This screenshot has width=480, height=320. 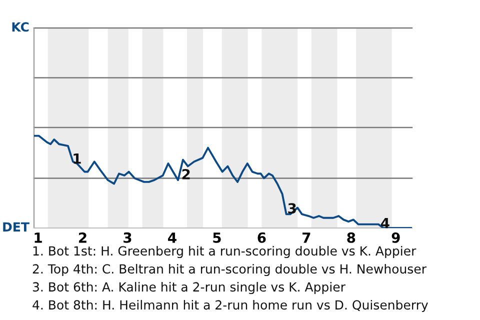 I want to click on text: KC, so click(x=20, y=27).